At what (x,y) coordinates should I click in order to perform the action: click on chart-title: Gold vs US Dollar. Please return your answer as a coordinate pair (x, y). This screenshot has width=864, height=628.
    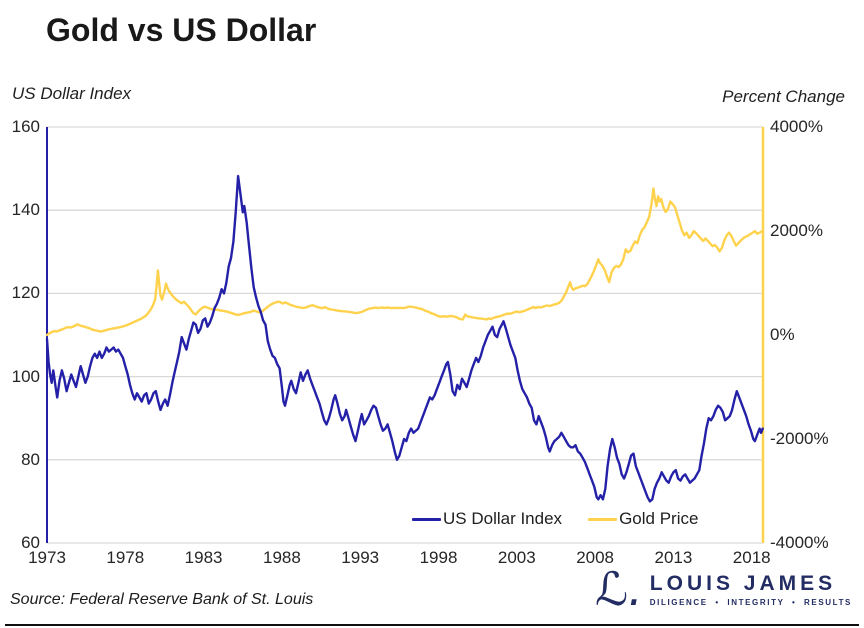
    Looking at the image, I should click on (181, 30).